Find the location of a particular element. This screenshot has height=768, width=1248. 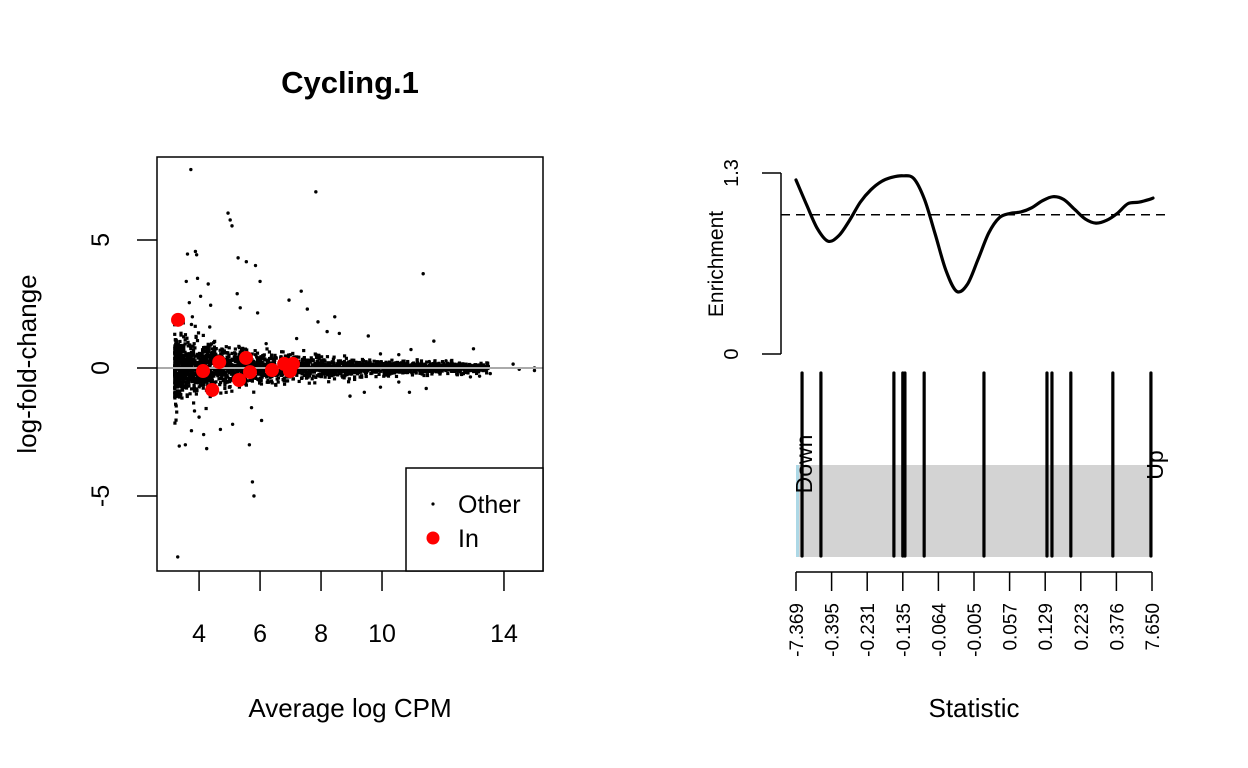

statistic-tick-label: 0.223 is located at coordinates (1082, 627).